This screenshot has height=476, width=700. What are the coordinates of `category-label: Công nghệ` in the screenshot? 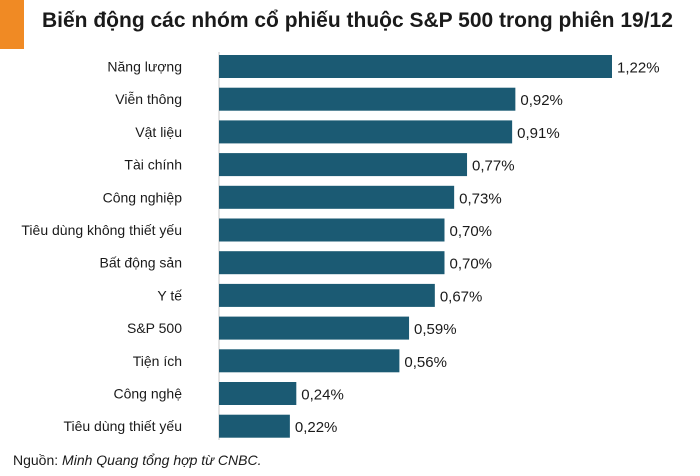 It's located at (147, 394).